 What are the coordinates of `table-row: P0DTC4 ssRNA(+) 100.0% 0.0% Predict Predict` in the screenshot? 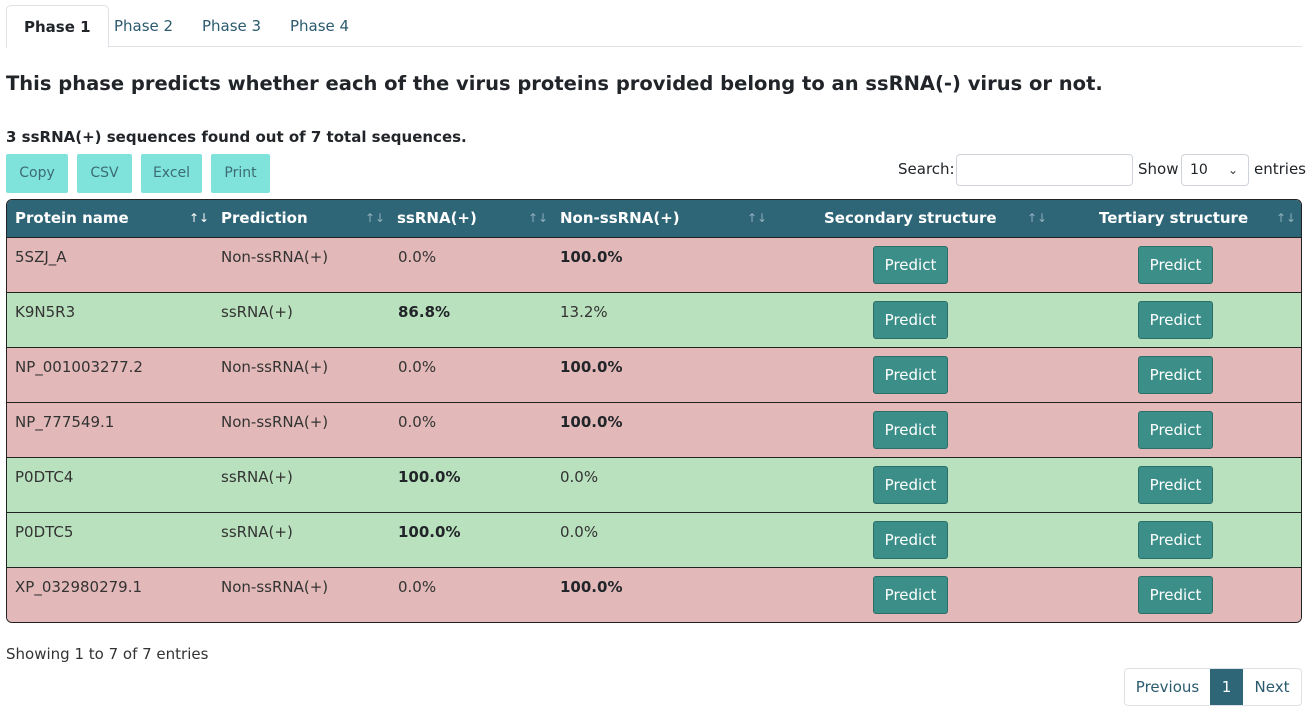 It's located at (654, 484).